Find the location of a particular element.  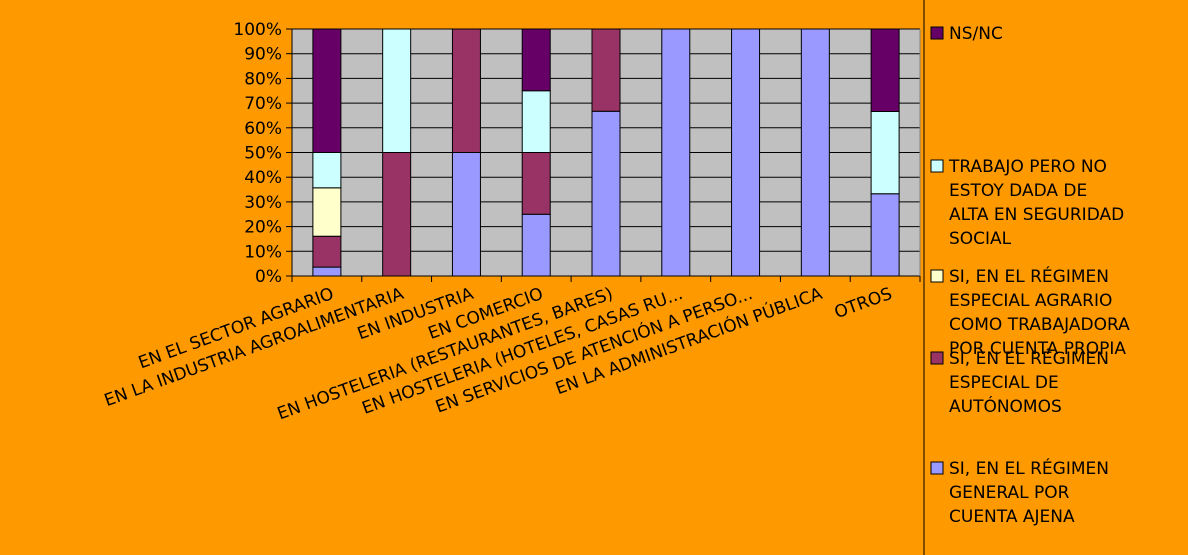

y-tick-labels: 0% 10% 20% 30% 40% 50% 60% 70% 80% 90% 100% is located at coordinates (257, 153).